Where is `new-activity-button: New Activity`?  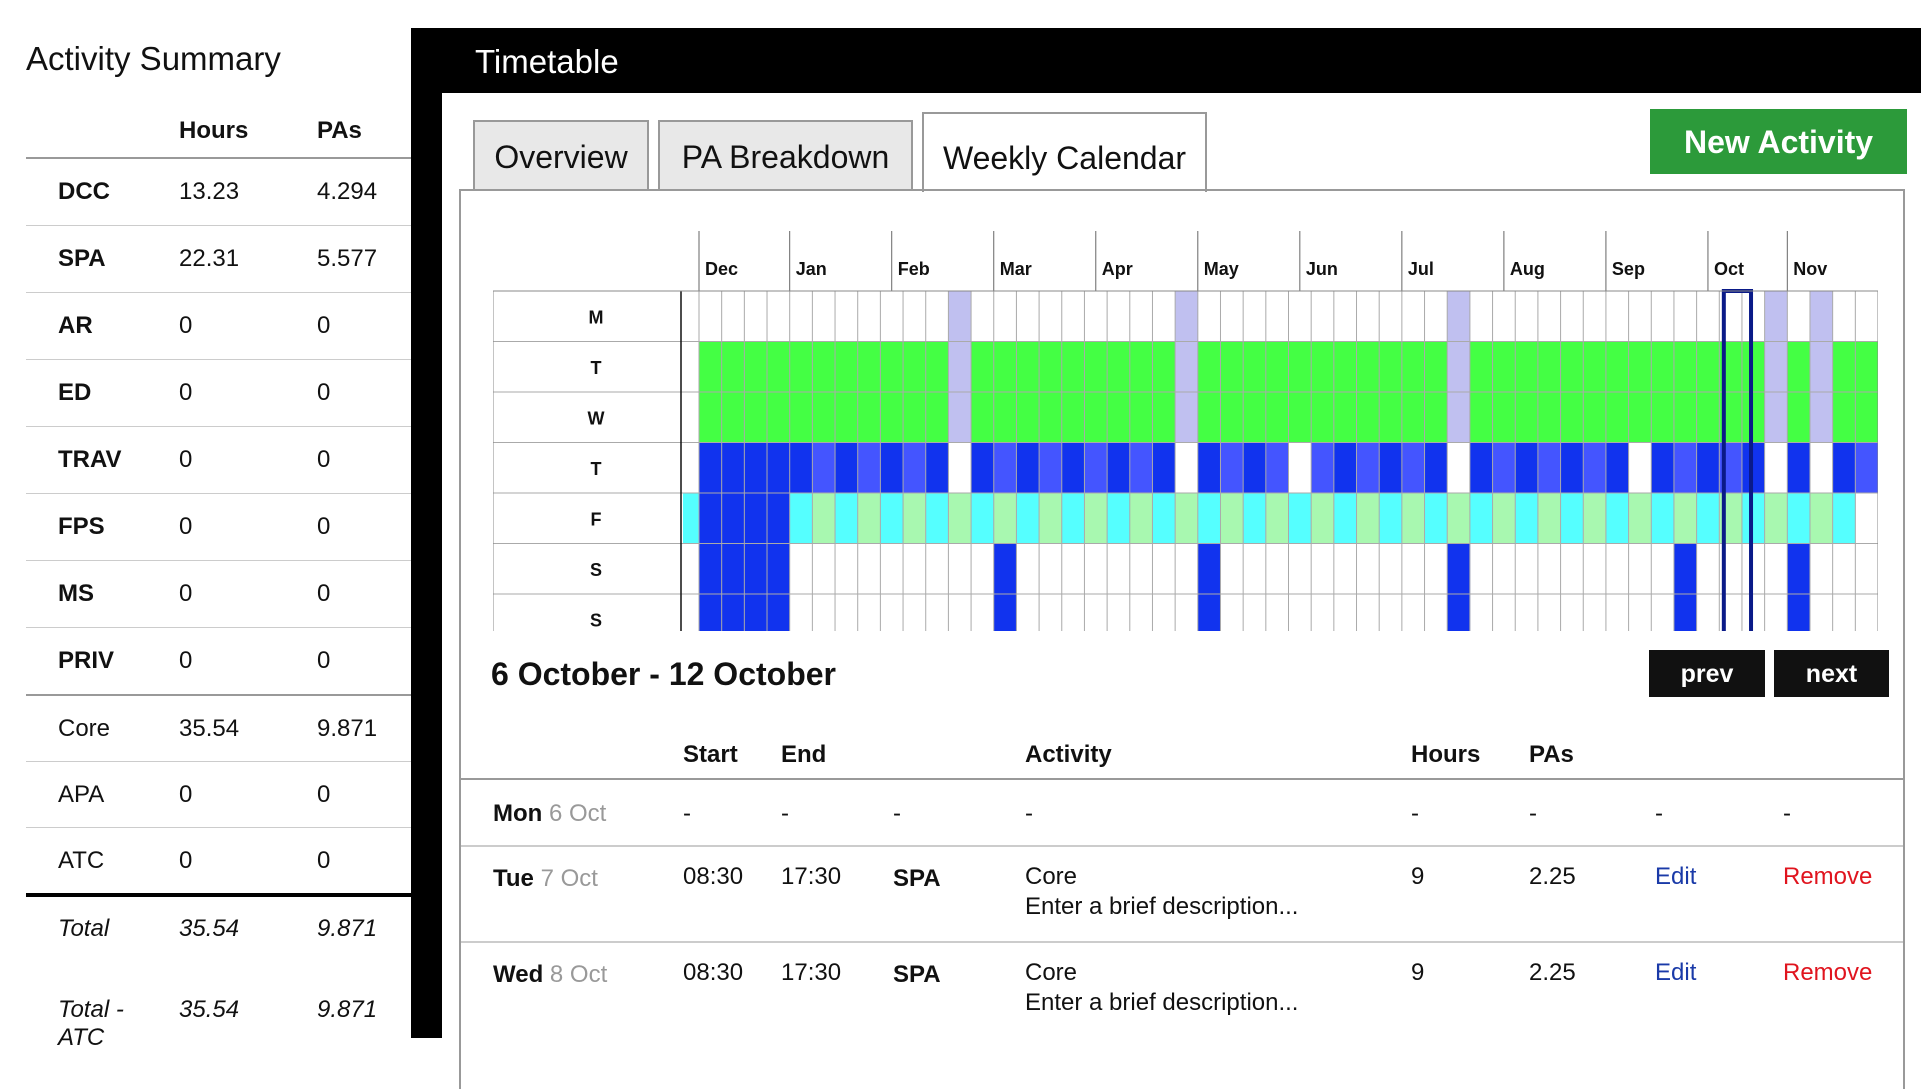 new-activity-button: New Activity is located at coordinates (1778, 141).